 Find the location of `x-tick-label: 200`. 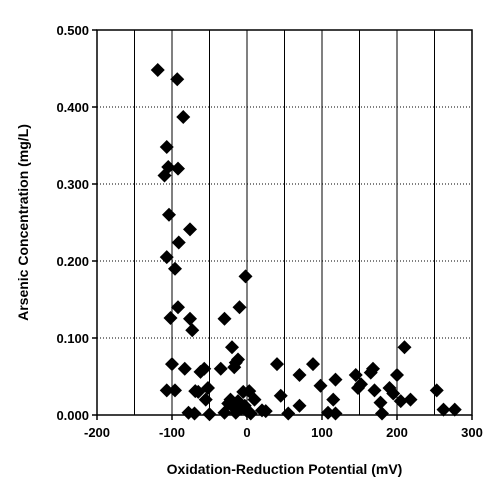

x-tick-label: 200 is located at coordinates (397, 432).